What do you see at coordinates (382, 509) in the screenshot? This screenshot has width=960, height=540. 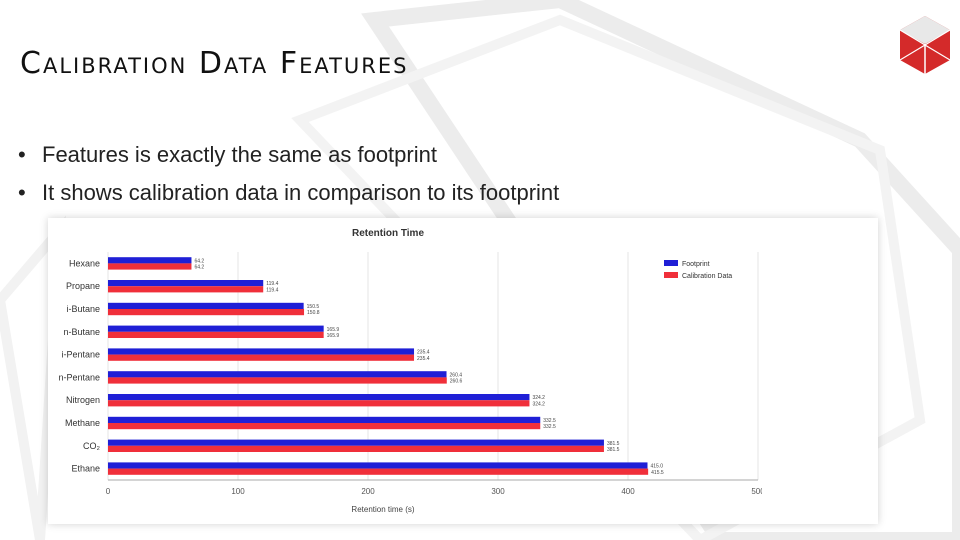 I see `x-axis-label: Retention time (s)` at bounding box center [382, 509].